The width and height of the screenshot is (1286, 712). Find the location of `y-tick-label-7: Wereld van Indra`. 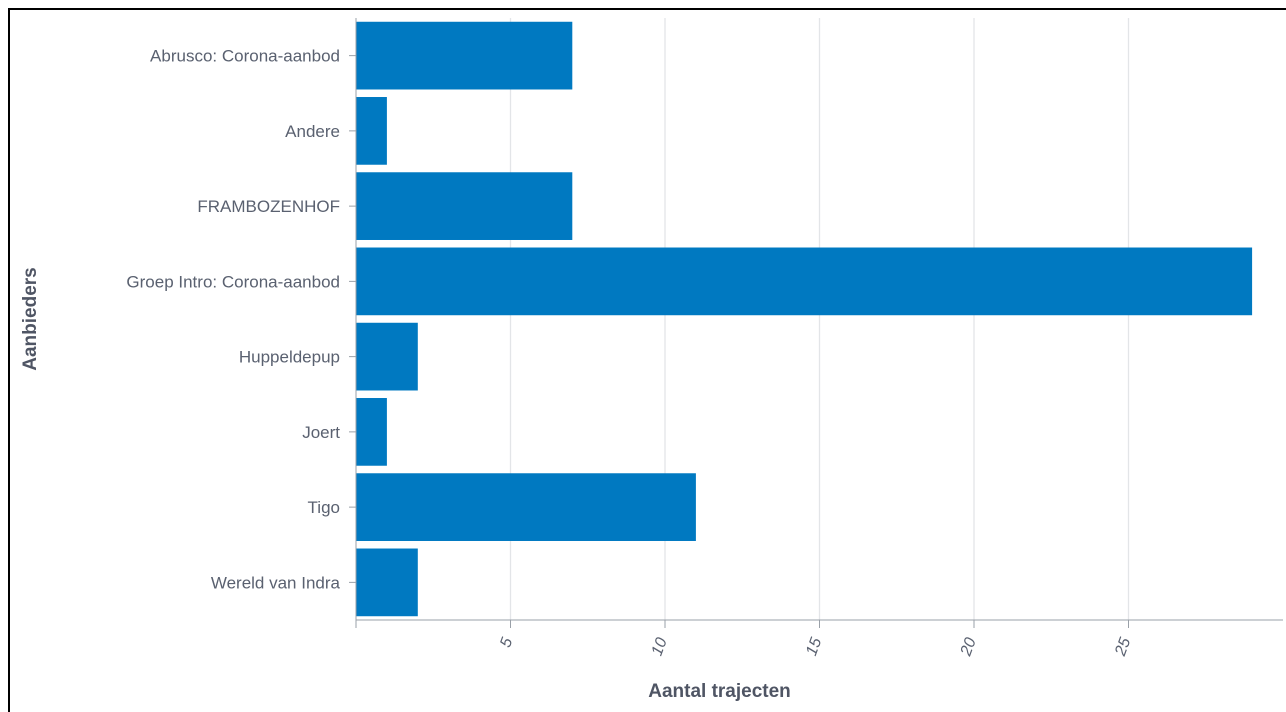

y-tick-label-7: Wereld van Indra is located at coordinates (276, 582).